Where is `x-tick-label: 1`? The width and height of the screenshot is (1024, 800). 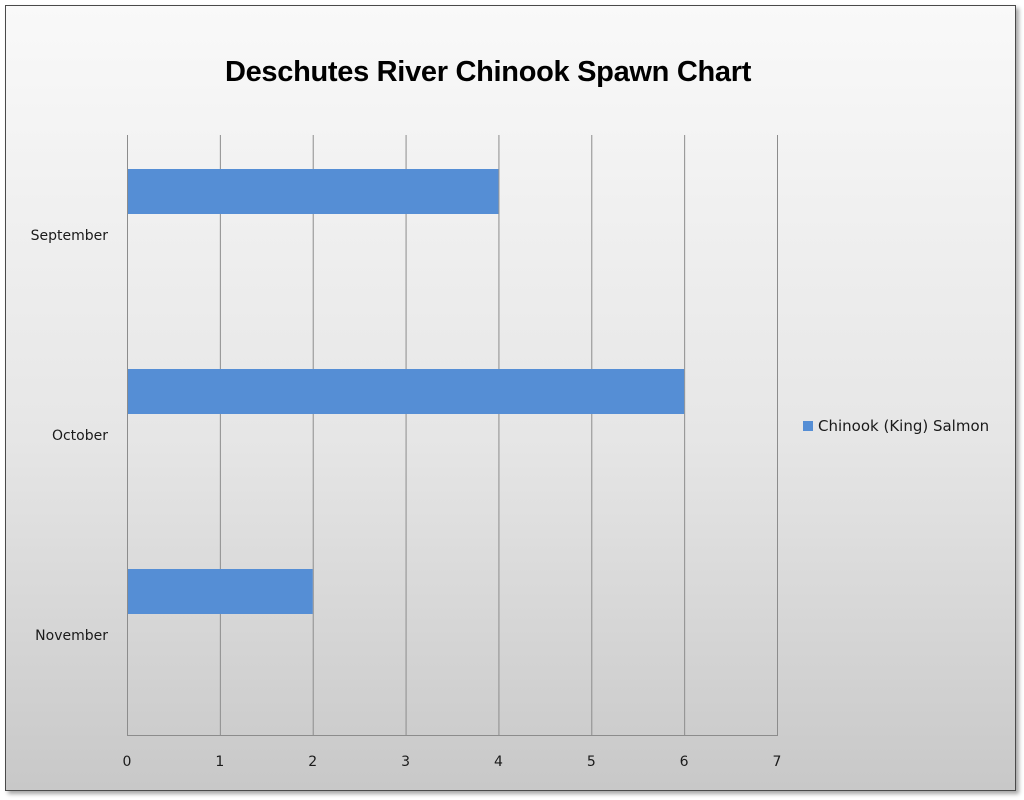 x-tick-label: 1 is located at coordinates (219, 762).